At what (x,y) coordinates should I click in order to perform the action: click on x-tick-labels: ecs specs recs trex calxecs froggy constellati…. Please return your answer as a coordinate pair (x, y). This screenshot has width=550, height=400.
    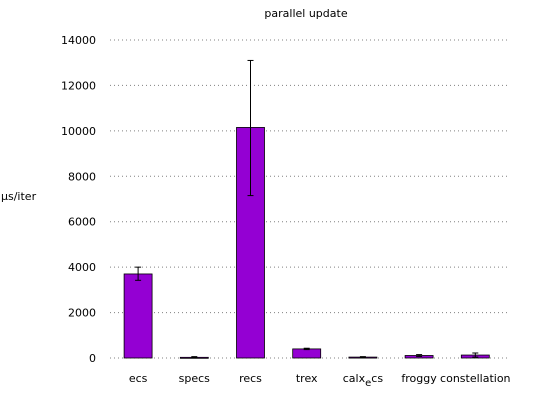
    Looking at the image, I should click on (320, 380).